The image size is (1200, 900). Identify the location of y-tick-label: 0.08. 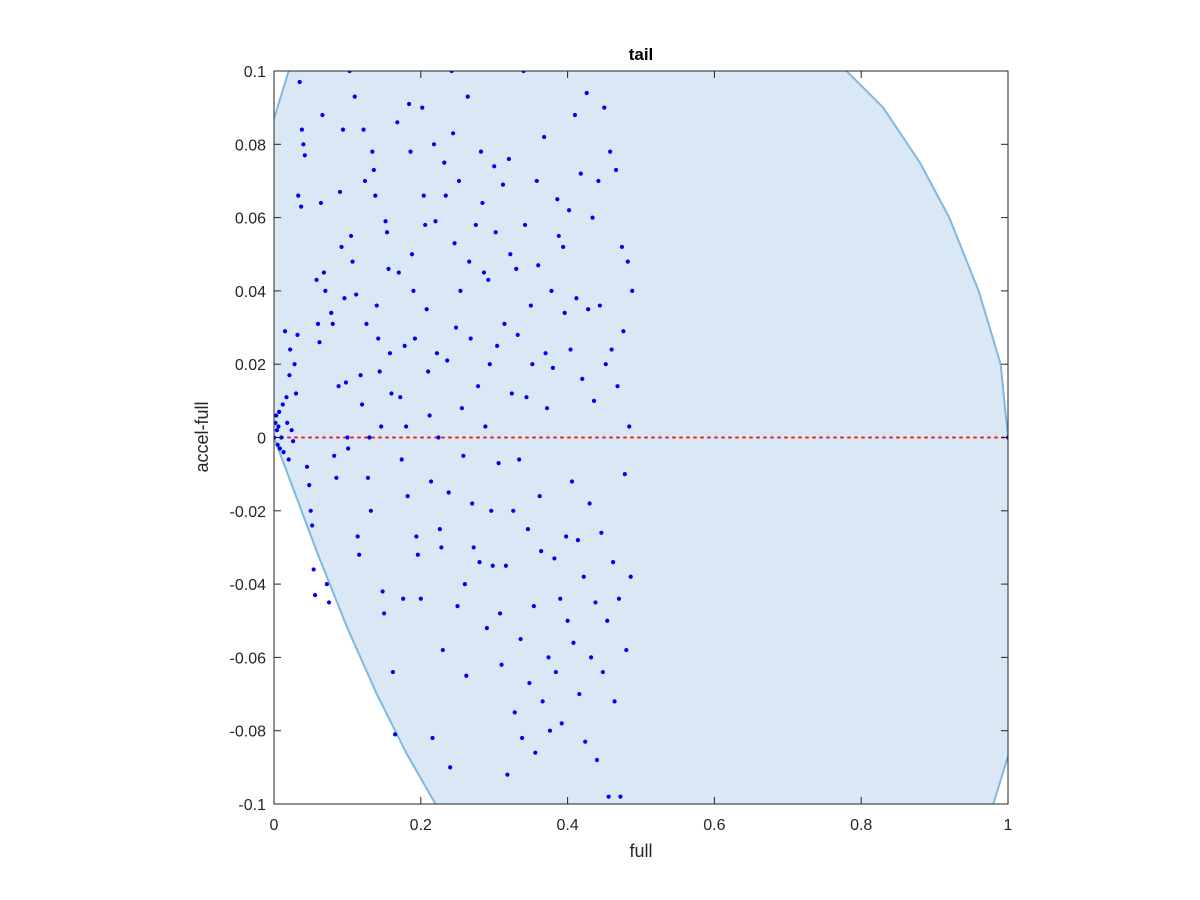
(250, 145).